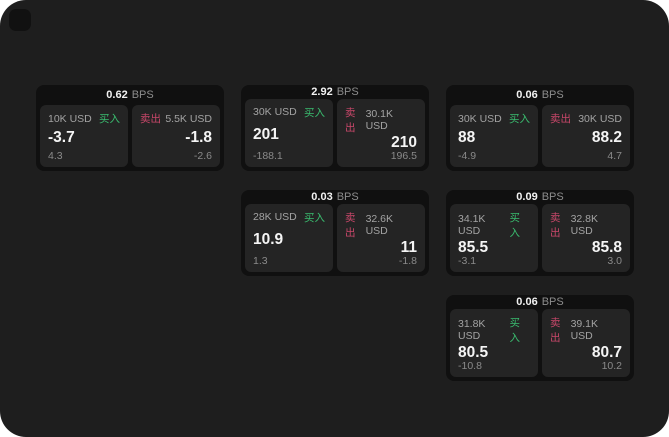 The image size is (669, 437). I want to click on buy-panel: 31.8K USD 买入 80.5 -10.8, so click(494, 342).